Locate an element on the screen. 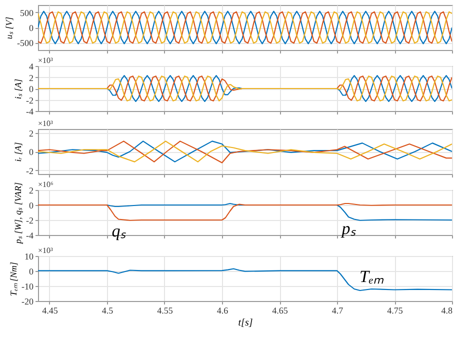 The width and height of the screenshot is (474, 349). x-tick-label: 4.6 is located at coordinates (222, 311).